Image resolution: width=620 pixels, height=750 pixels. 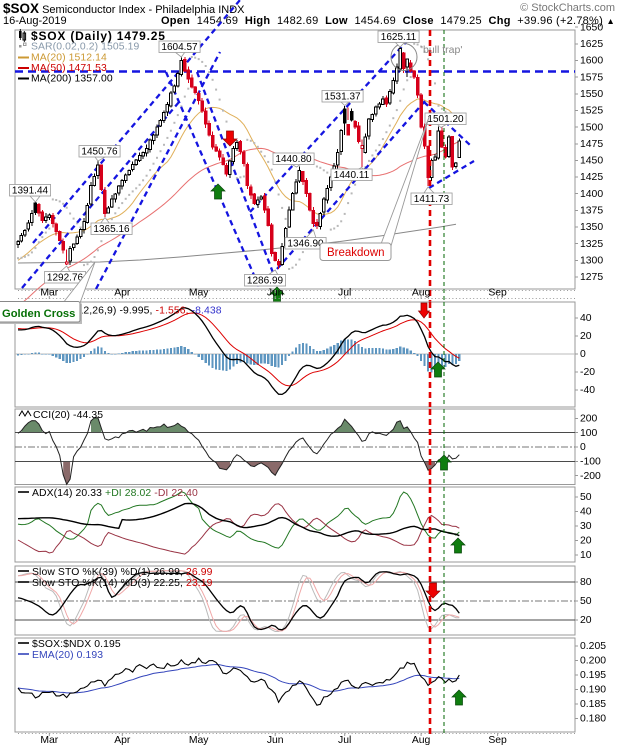 I want to click on svg-text: MA(50) 1471.53, so click(x=69, y=68).